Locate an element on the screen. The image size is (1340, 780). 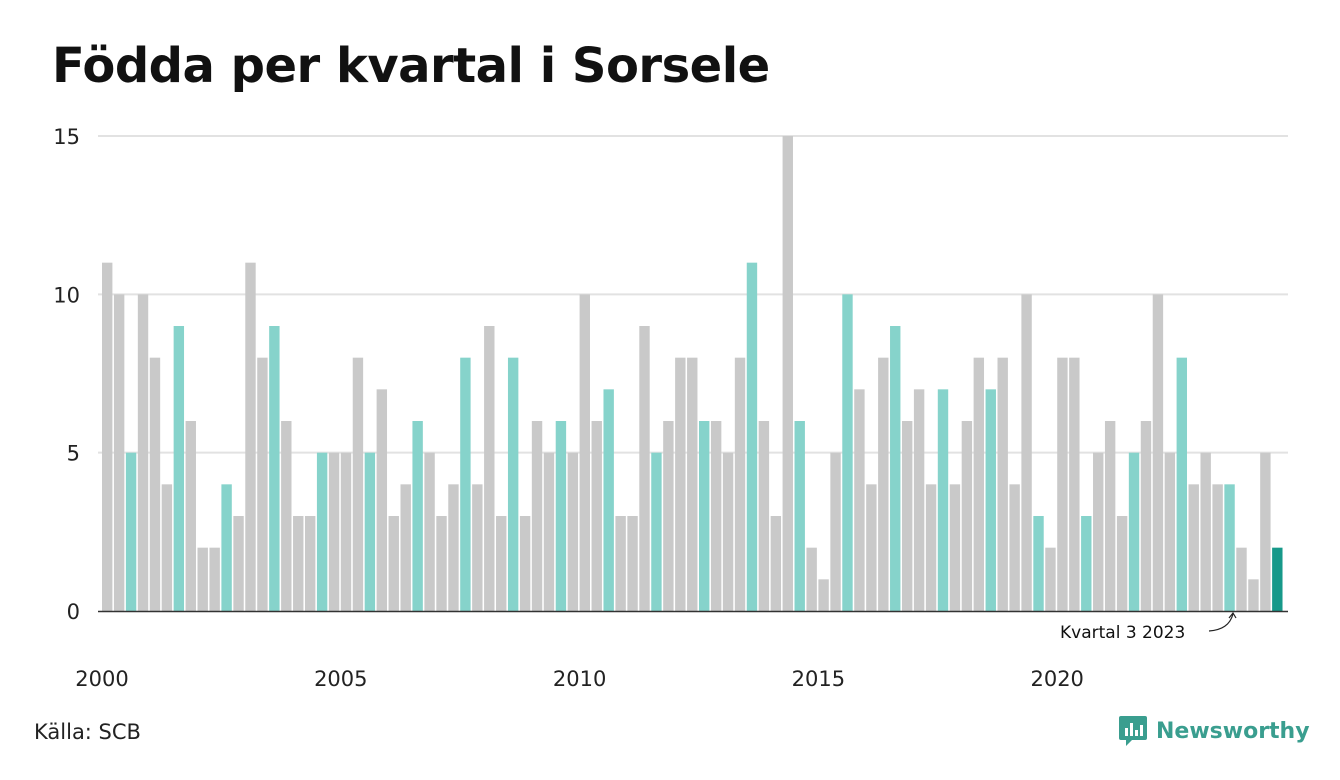
chart-logo-icon is located at coordinates (1133, 731).